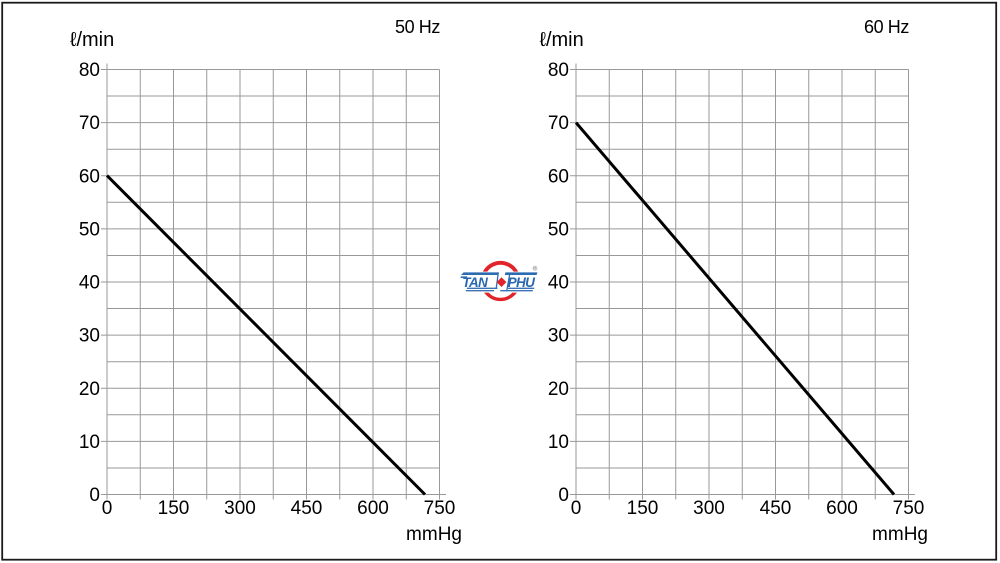  What do you see at coordinates (417, 27) in the screenshot?
I see `svg-text: 50 Hz` at bounding box center [417, 27].